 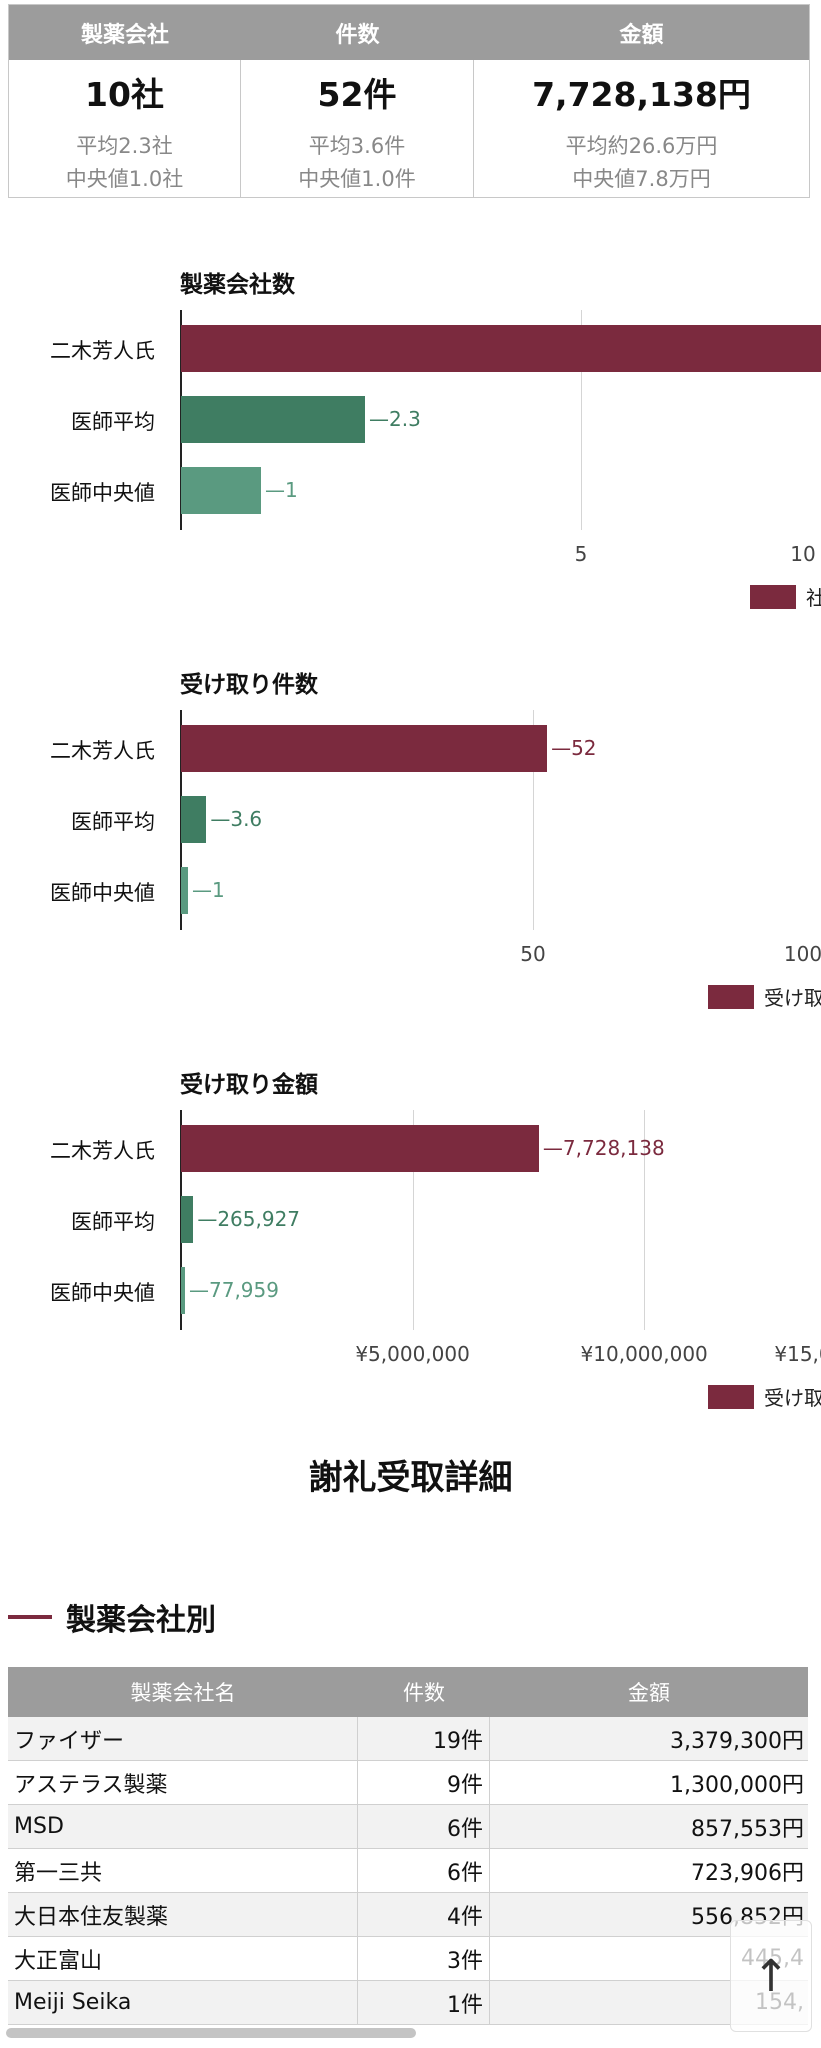 I want to click on data-label-value: 7,728,138, so click(x=613, y=1147).